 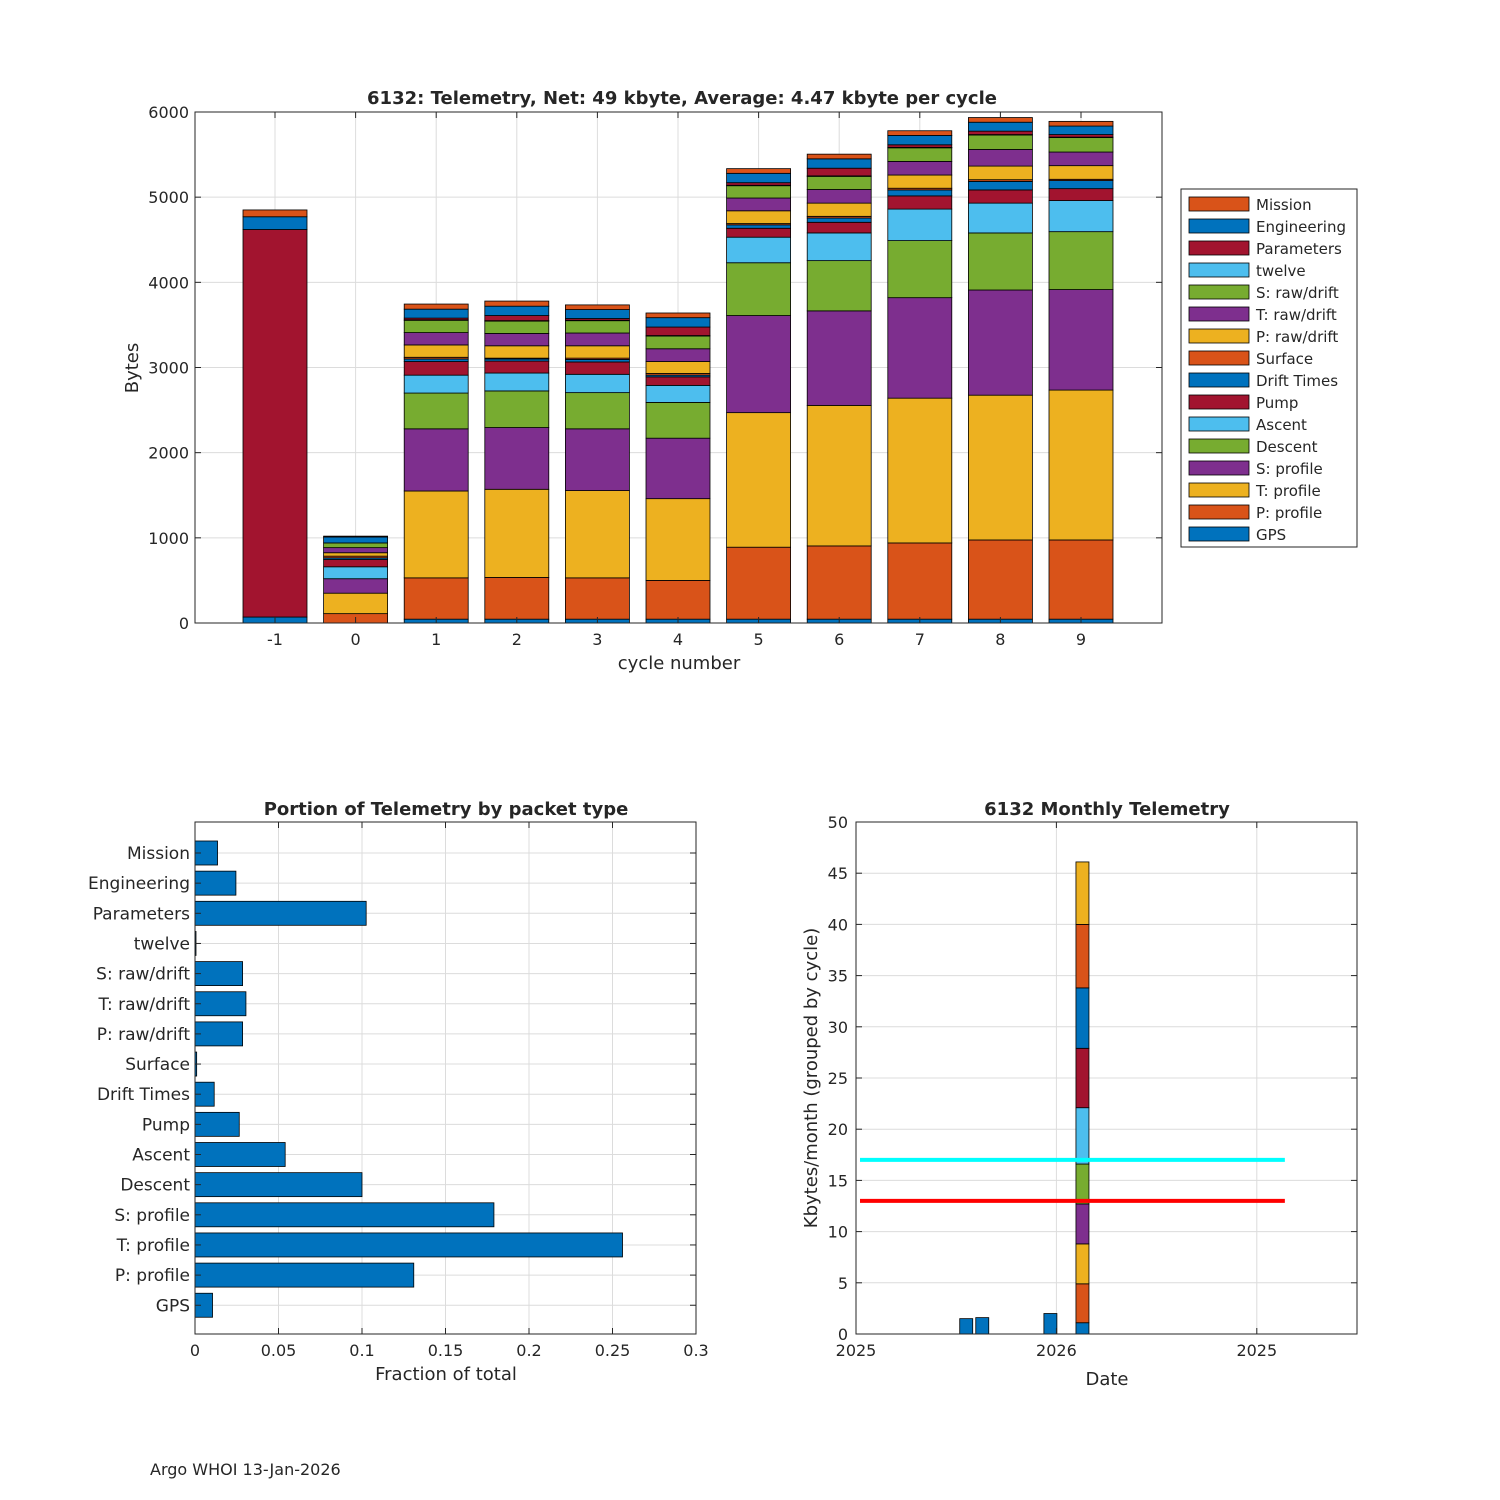 What do you see at coordinates (838, 1027) in the screenshot?
I see `chart3-ytick-label: 30` at bounding box center [838, 1027].